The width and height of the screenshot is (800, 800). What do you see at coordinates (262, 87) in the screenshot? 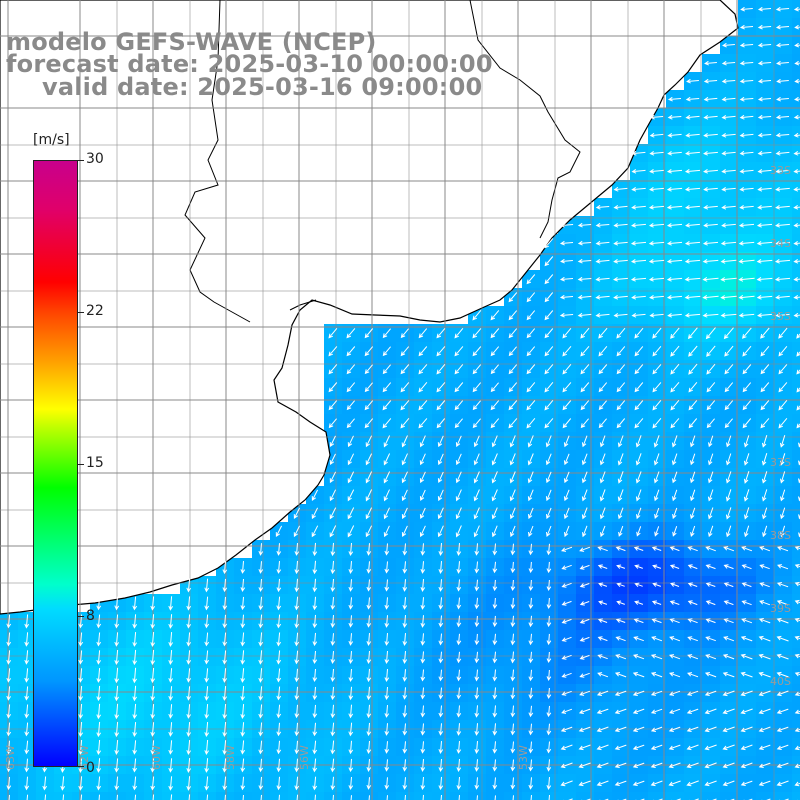
I see `valid-date: valid date: 2025-03-16 09:00:00` at bounding box center [262, 87].